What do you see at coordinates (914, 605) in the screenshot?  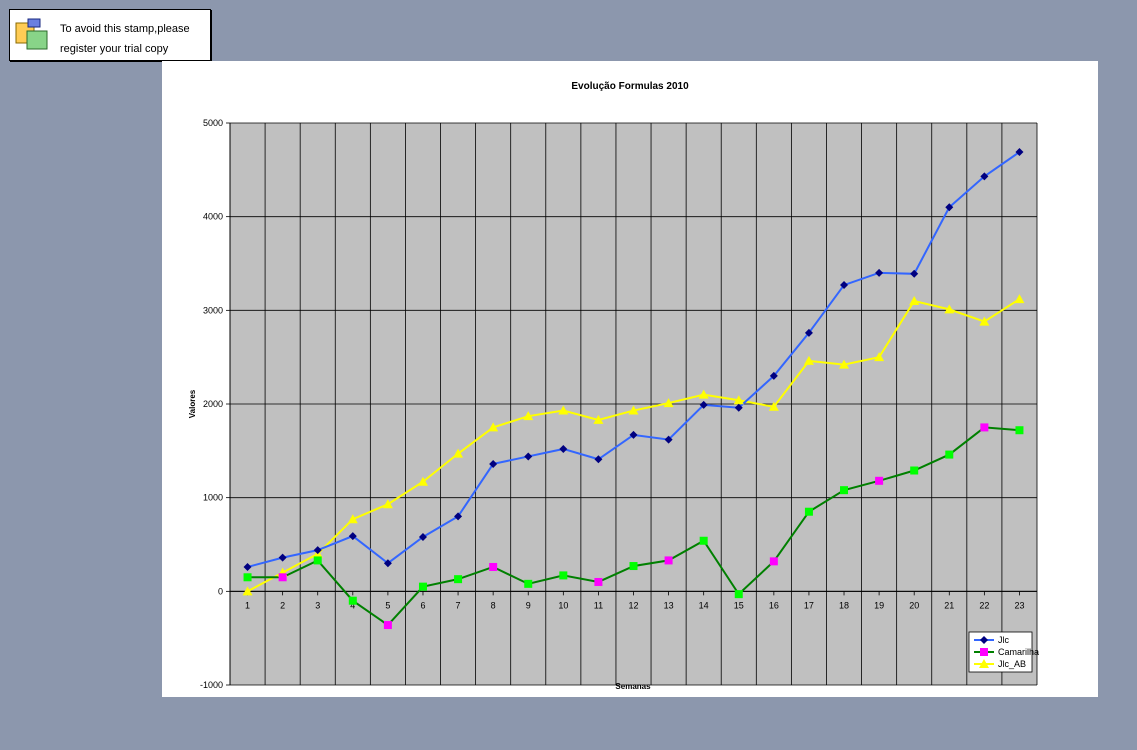 I see `x-tick-label: 20` at bounding box center [914, 605].